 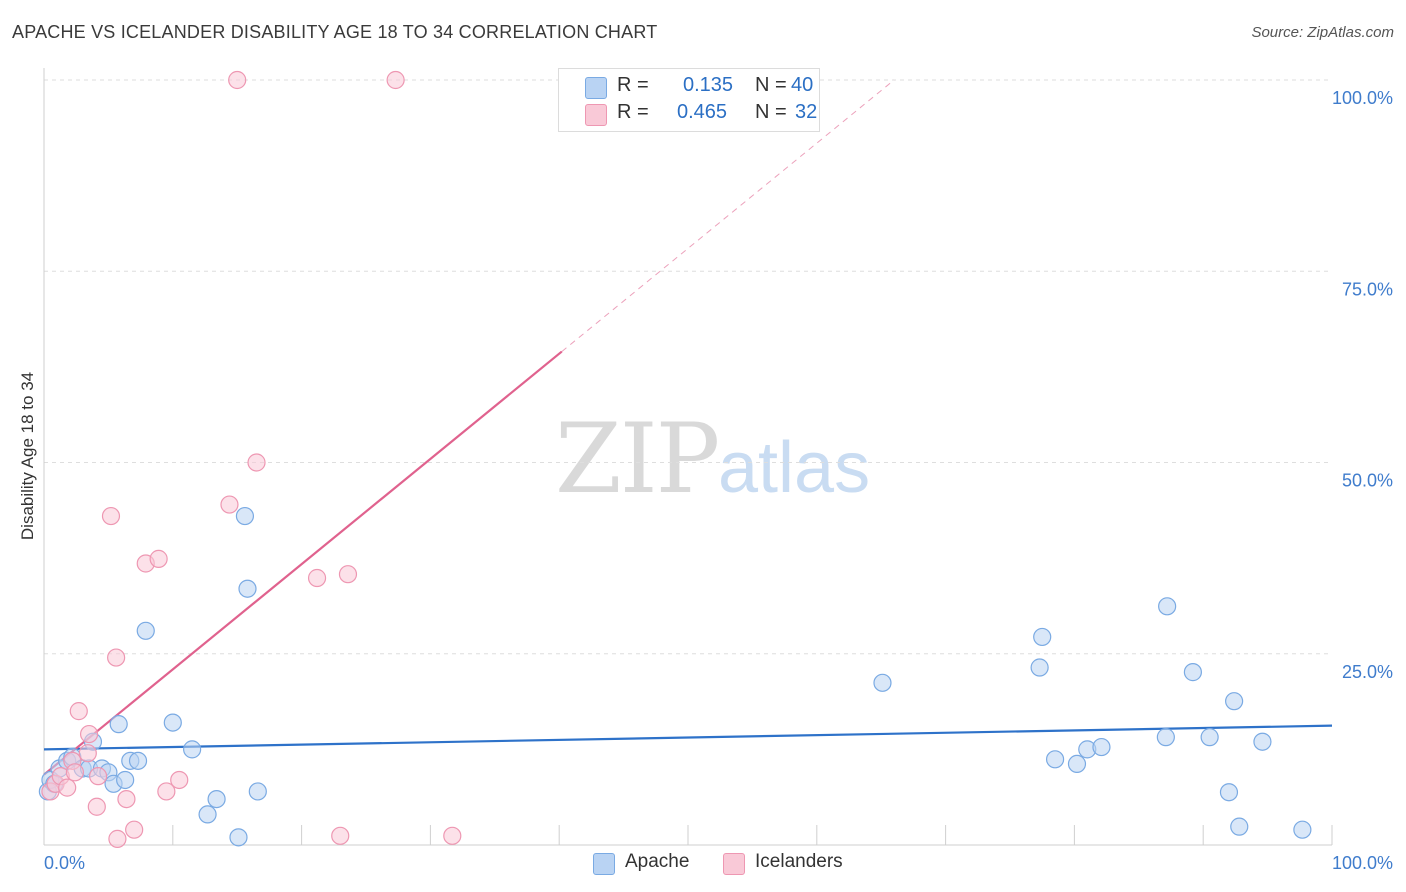 I want to click on bottom-legend-swatch-icelanders, so click(x=734, y=864).